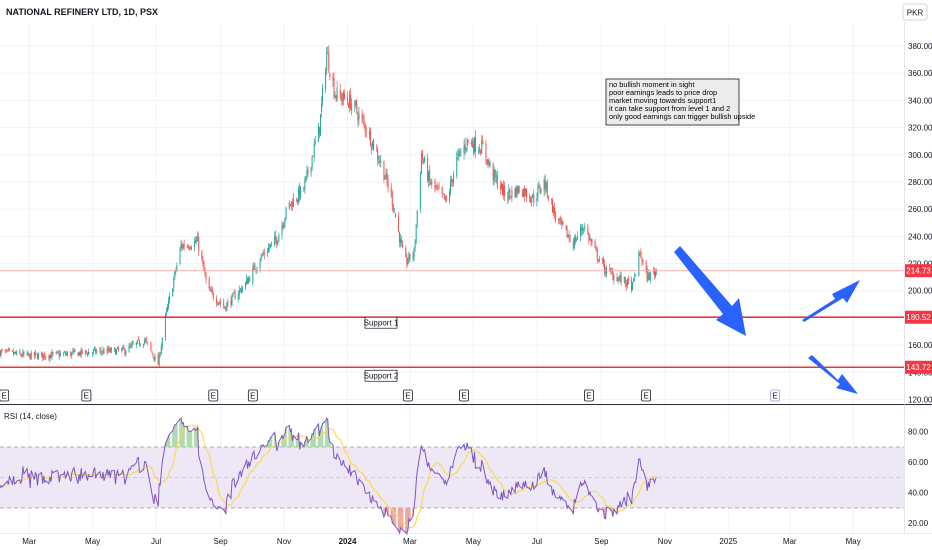 The height and width of the screenshot is (550, 932). I want to click on arrow-down-small-icon, so click(833, 374).